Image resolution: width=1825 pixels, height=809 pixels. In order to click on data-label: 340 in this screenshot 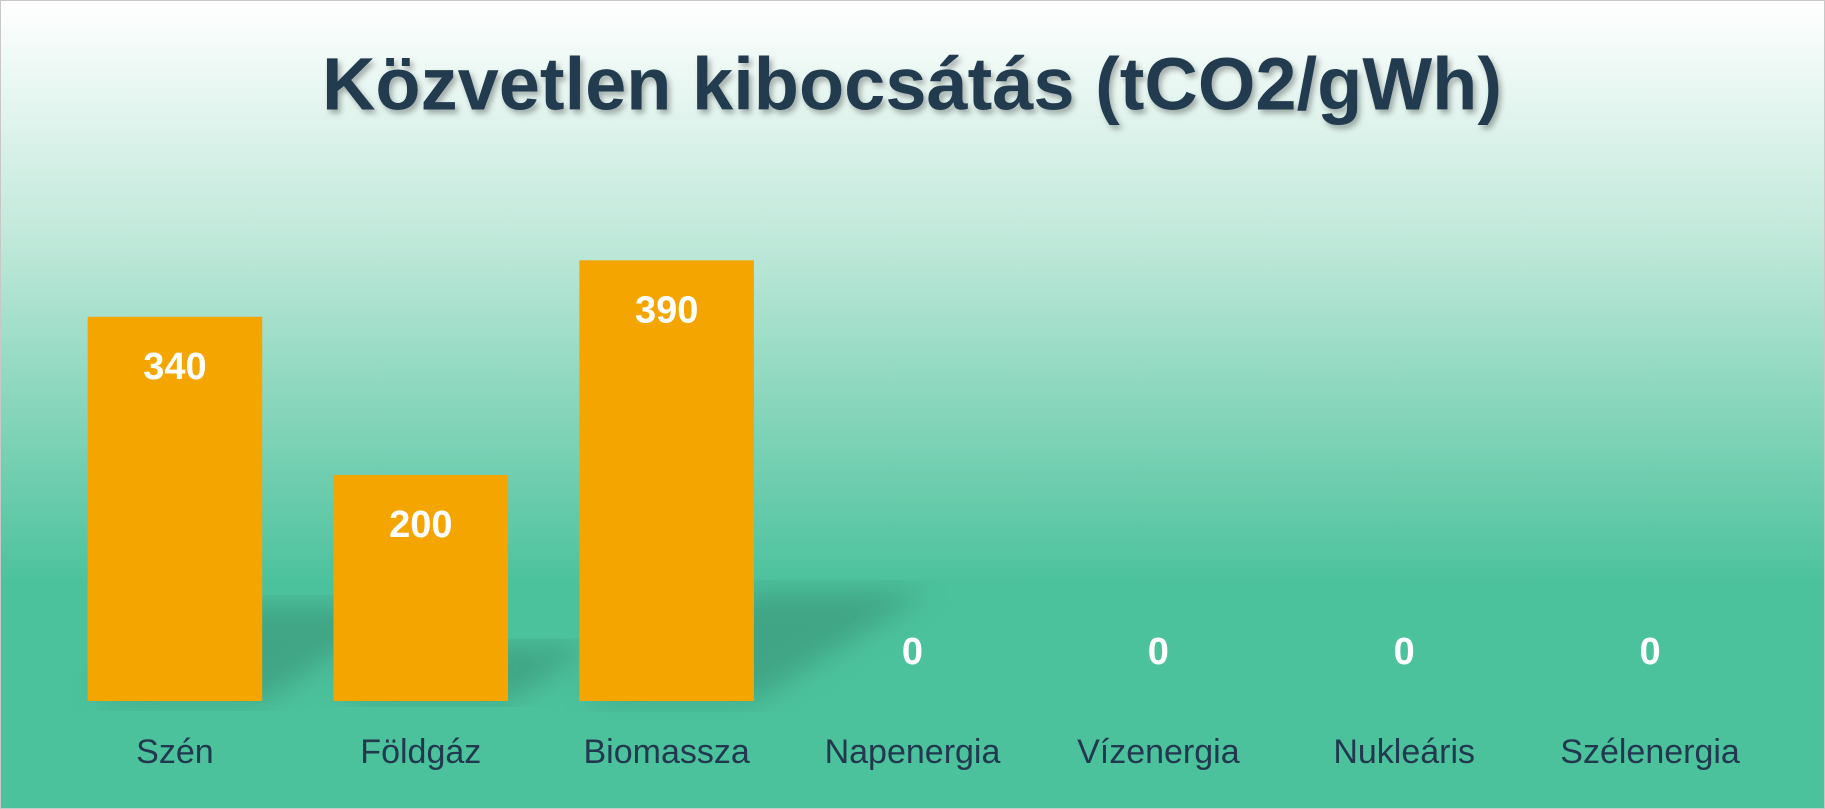, I will do `click(174, 367)`.